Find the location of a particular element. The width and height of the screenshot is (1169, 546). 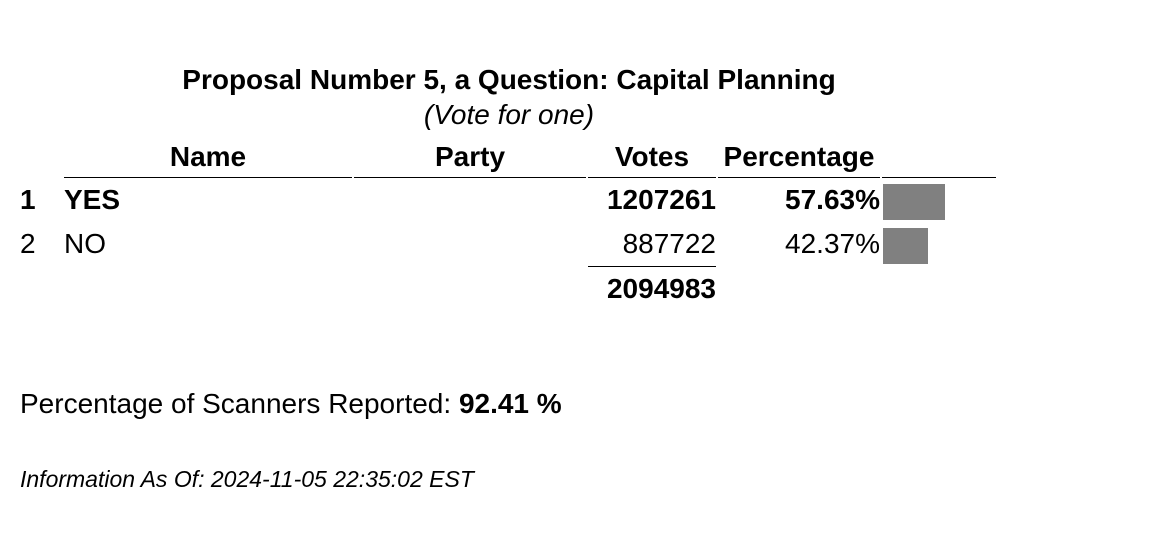

contest-subtitle: (Vote for one) is located at coordinates (509, 114).